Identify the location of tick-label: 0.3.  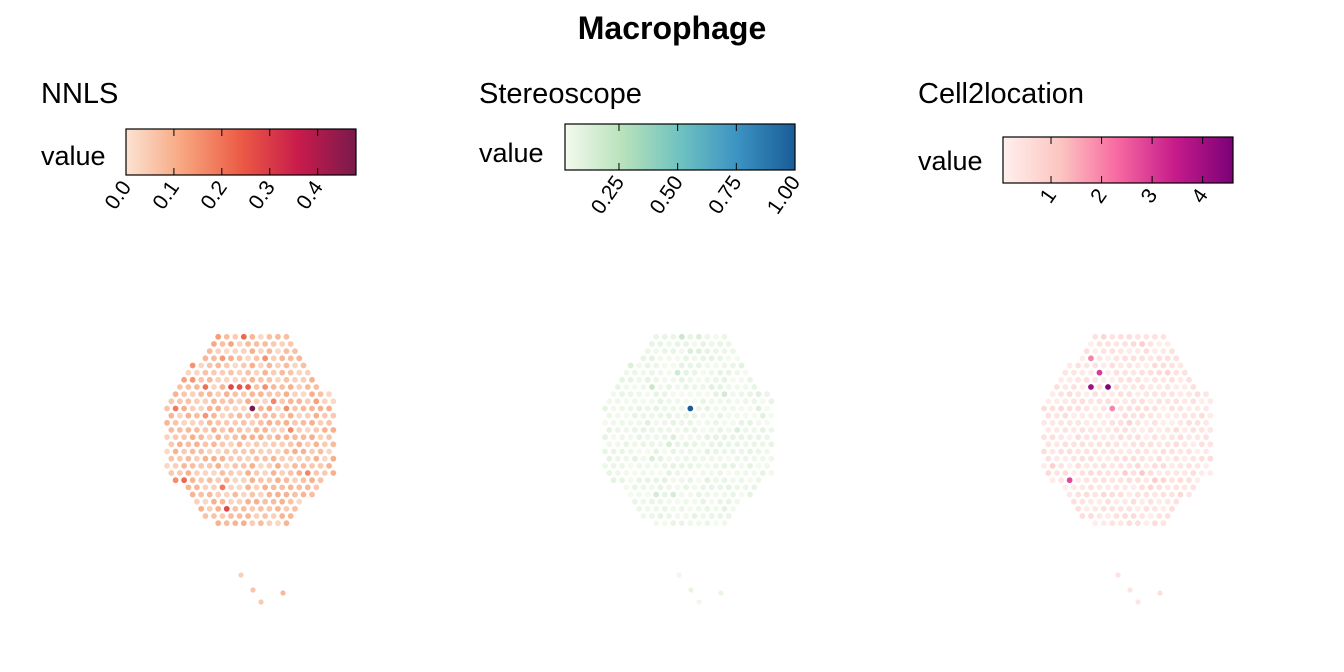
(262, 195).